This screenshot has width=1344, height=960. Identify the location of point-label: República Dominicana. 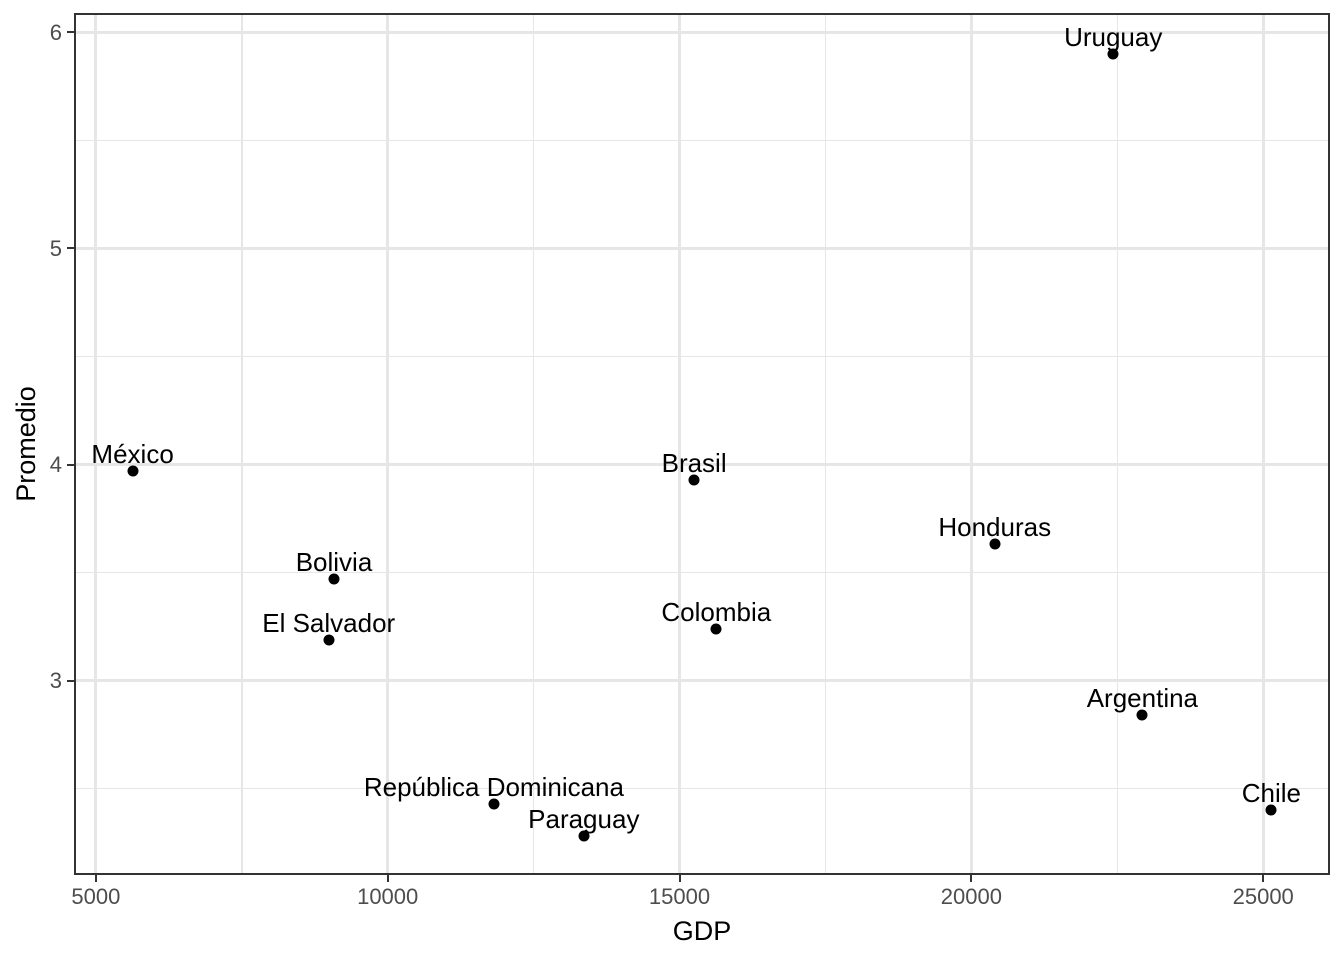
(493, 786).